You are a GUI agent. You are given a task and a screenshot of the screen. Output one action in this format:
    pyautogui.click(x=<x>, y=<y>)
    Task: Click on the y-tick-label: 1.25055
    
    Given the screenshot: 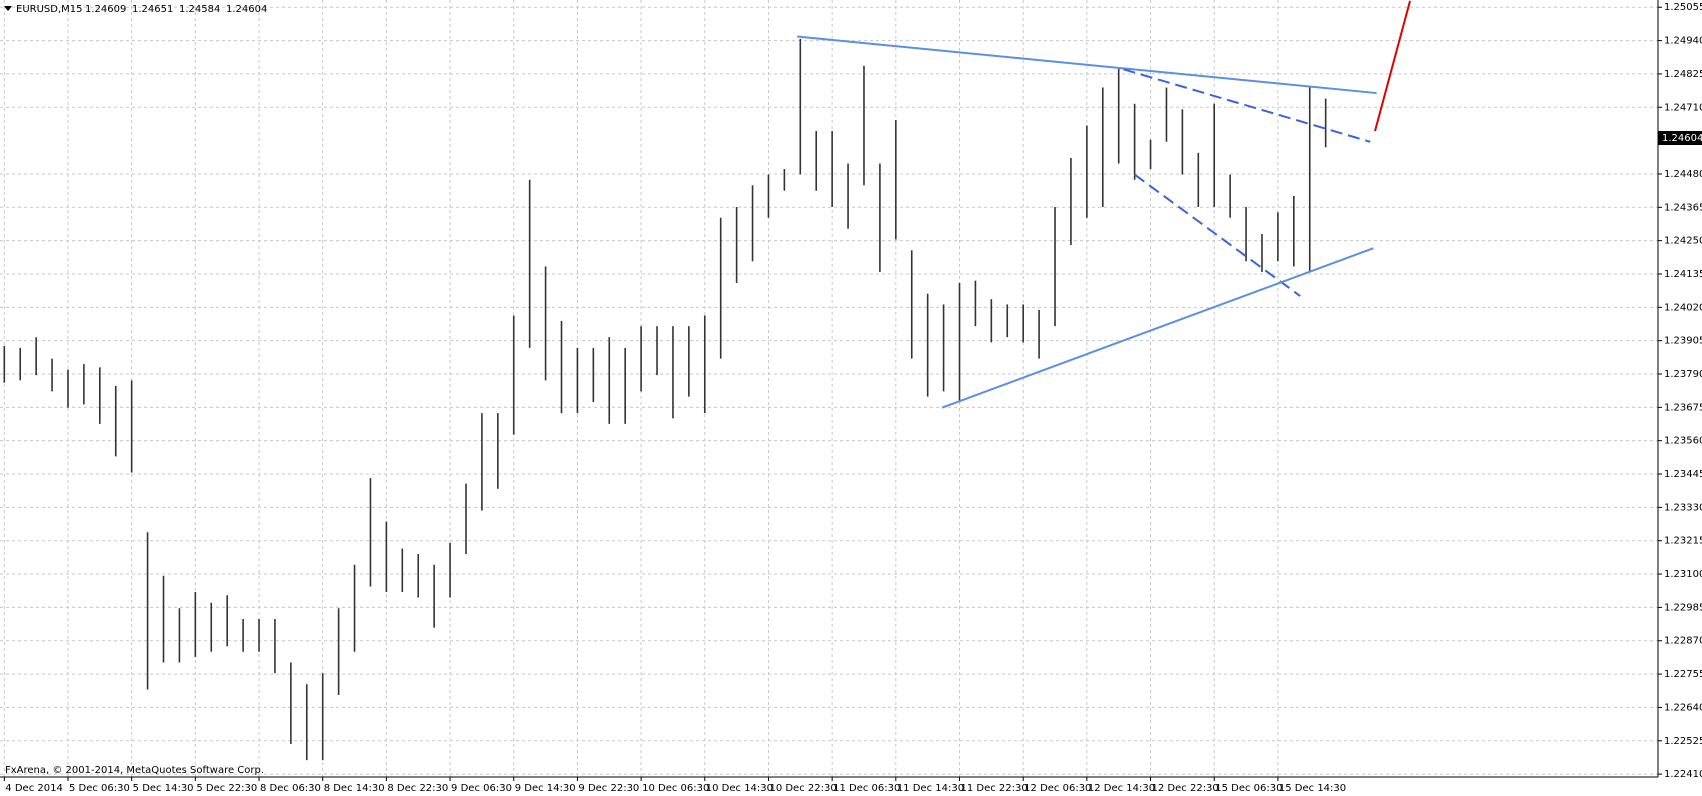 What is the action you would take?
    pyautogui.click(x=1683, y=7)
    